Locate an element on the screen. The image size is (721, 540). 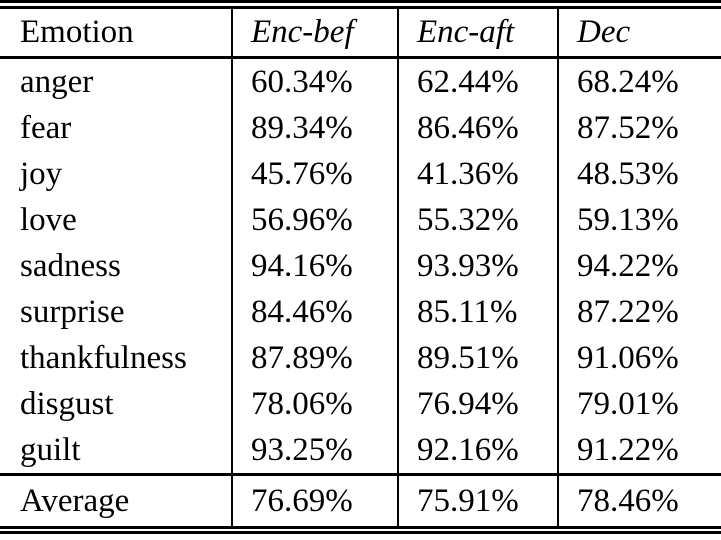
col-header-emotion: Emotion is located at coordinates (77, 32).